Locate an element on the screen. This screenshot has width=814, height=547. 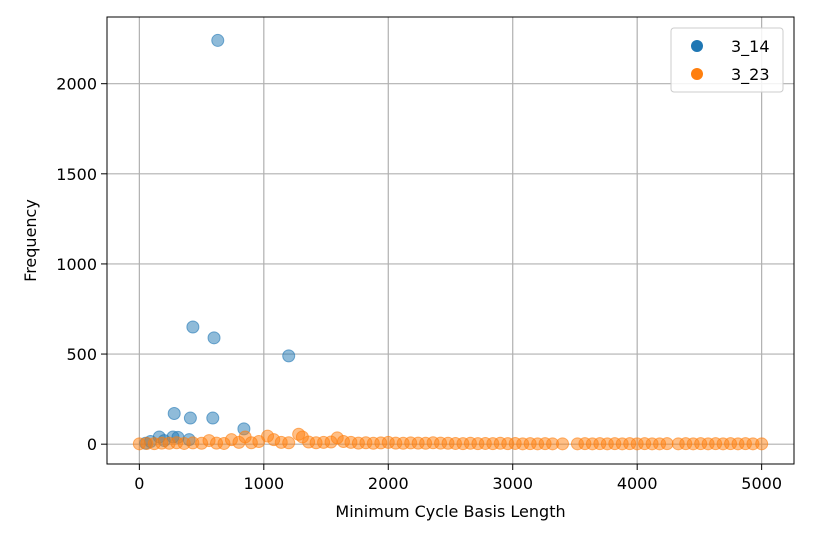
legend-label: 3_14 is located at coordinates (750, 47).